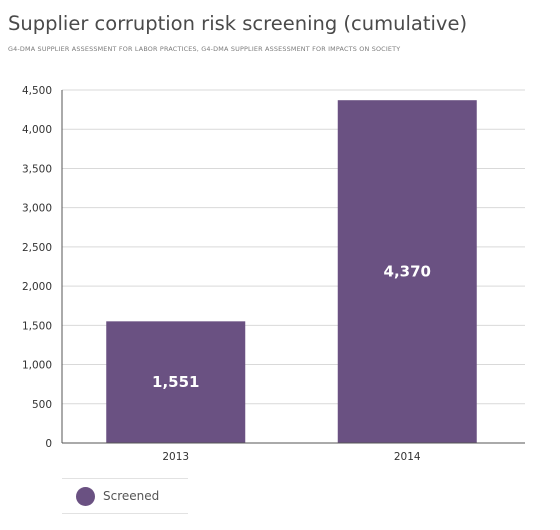 The height and width of the screenshot is (530, 560). Describe the element at coordinates (48, 444) in the screenshot. I see `y-tick-label: 0` at that location.